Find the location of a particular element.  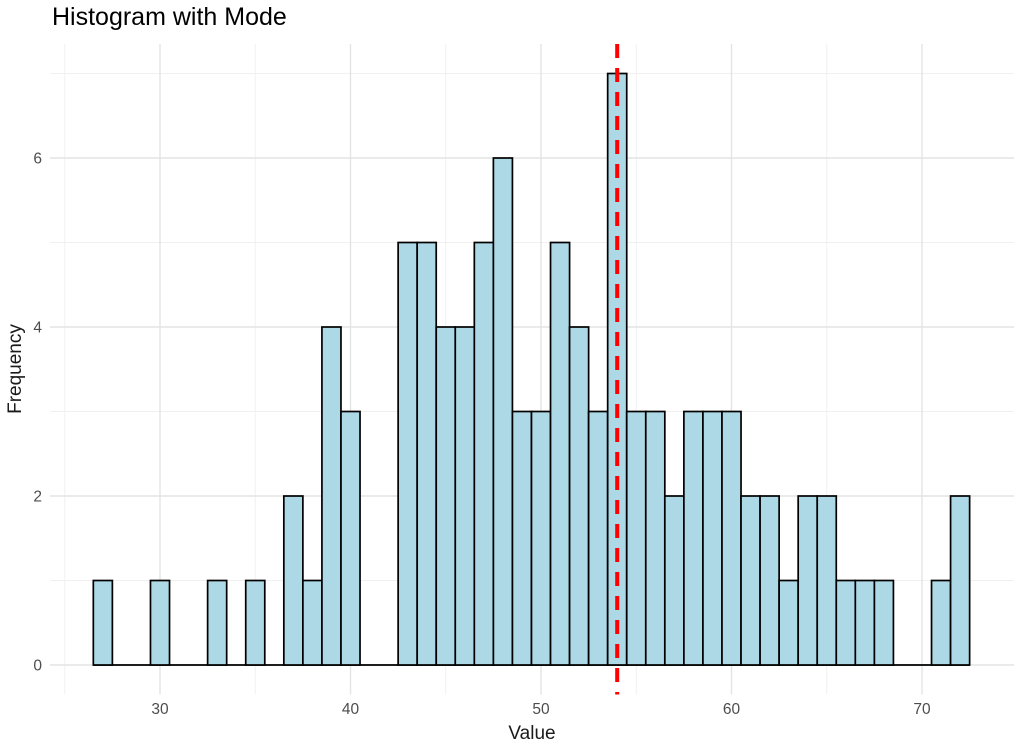

x-tick-label-30: 30 is located at coordinates (160, 709).